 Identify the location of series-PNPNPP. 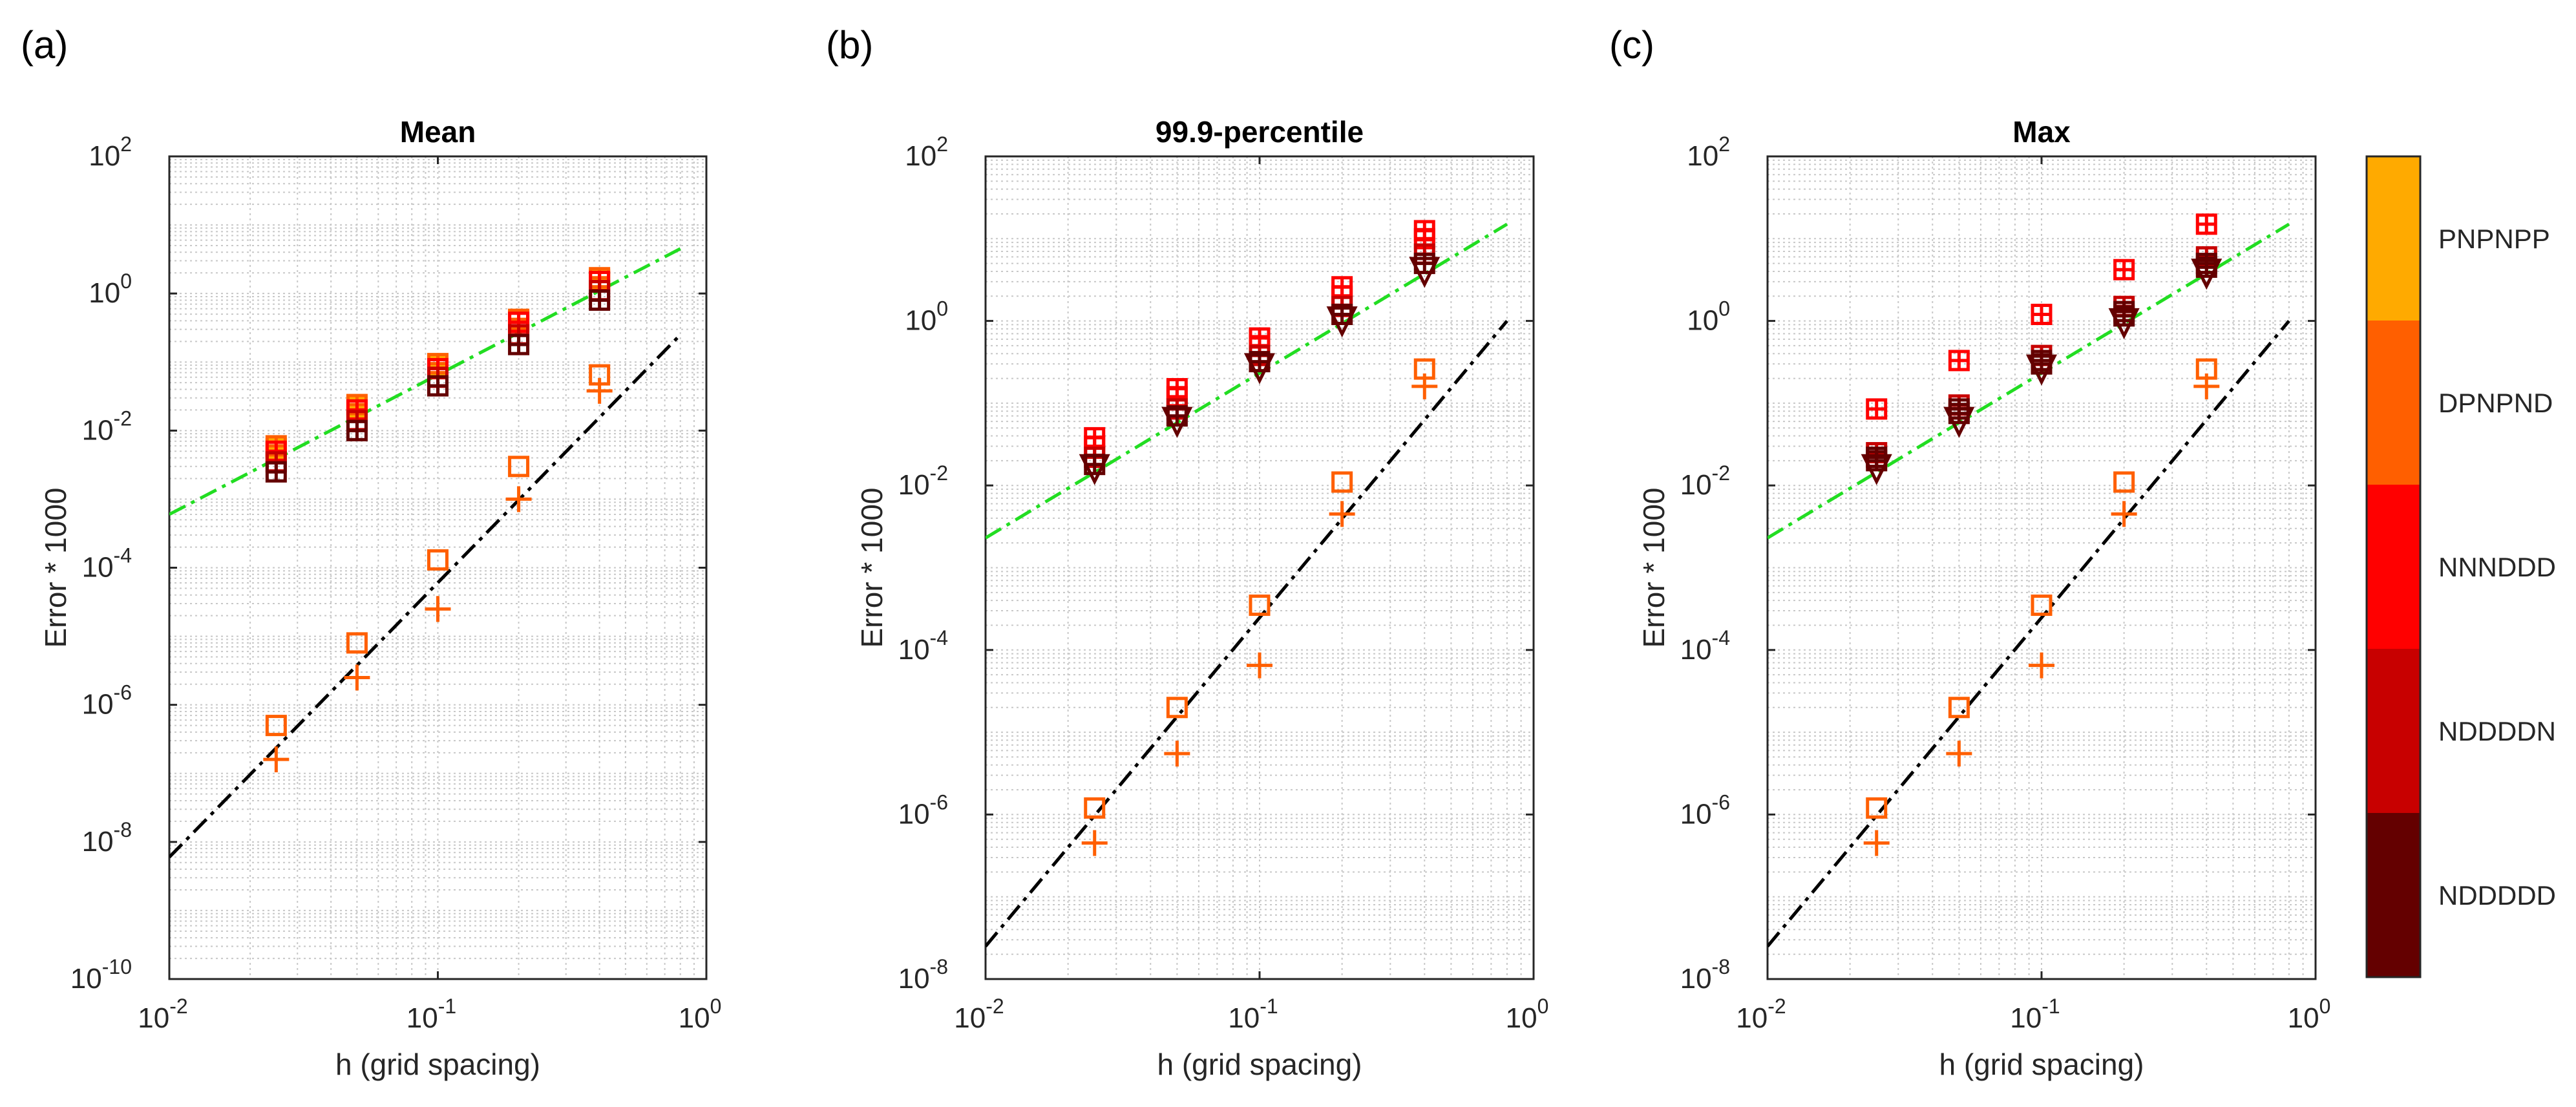
(2041, 316).